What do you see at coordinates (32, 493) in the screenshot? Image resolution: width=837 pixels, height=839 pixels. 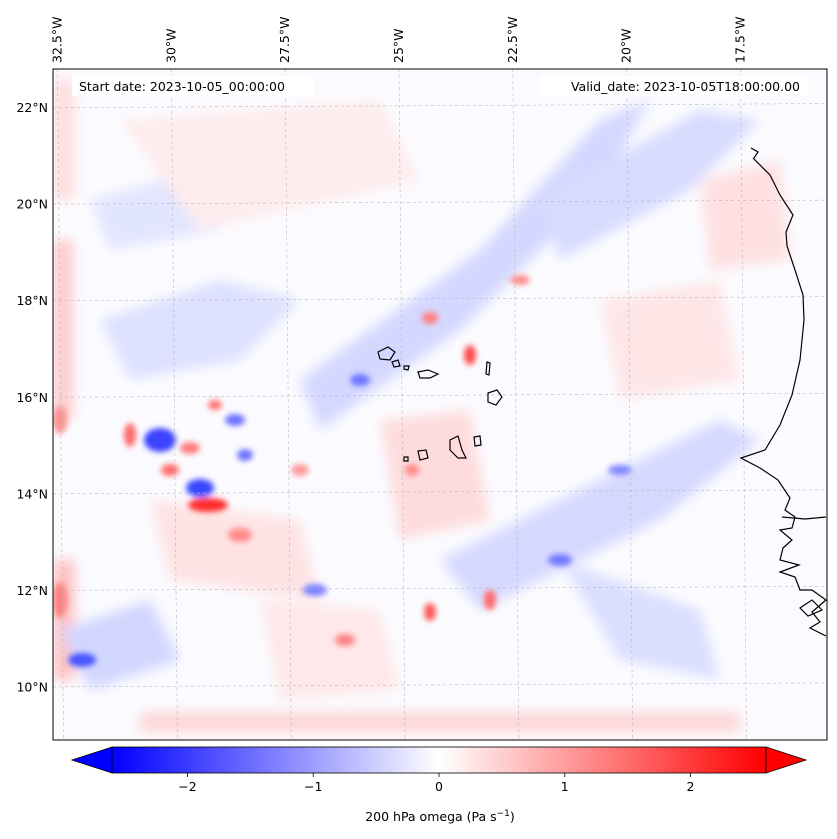 I see `latitude-tick-label: 14°N` at bounding box center [32, 493].